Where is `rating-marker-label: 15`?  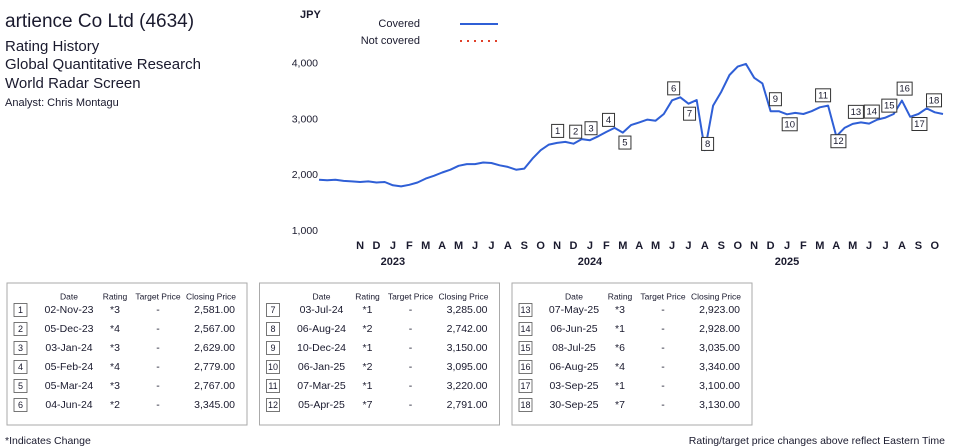 rating-marker-label: 15 is located at coordinates (889, 106).